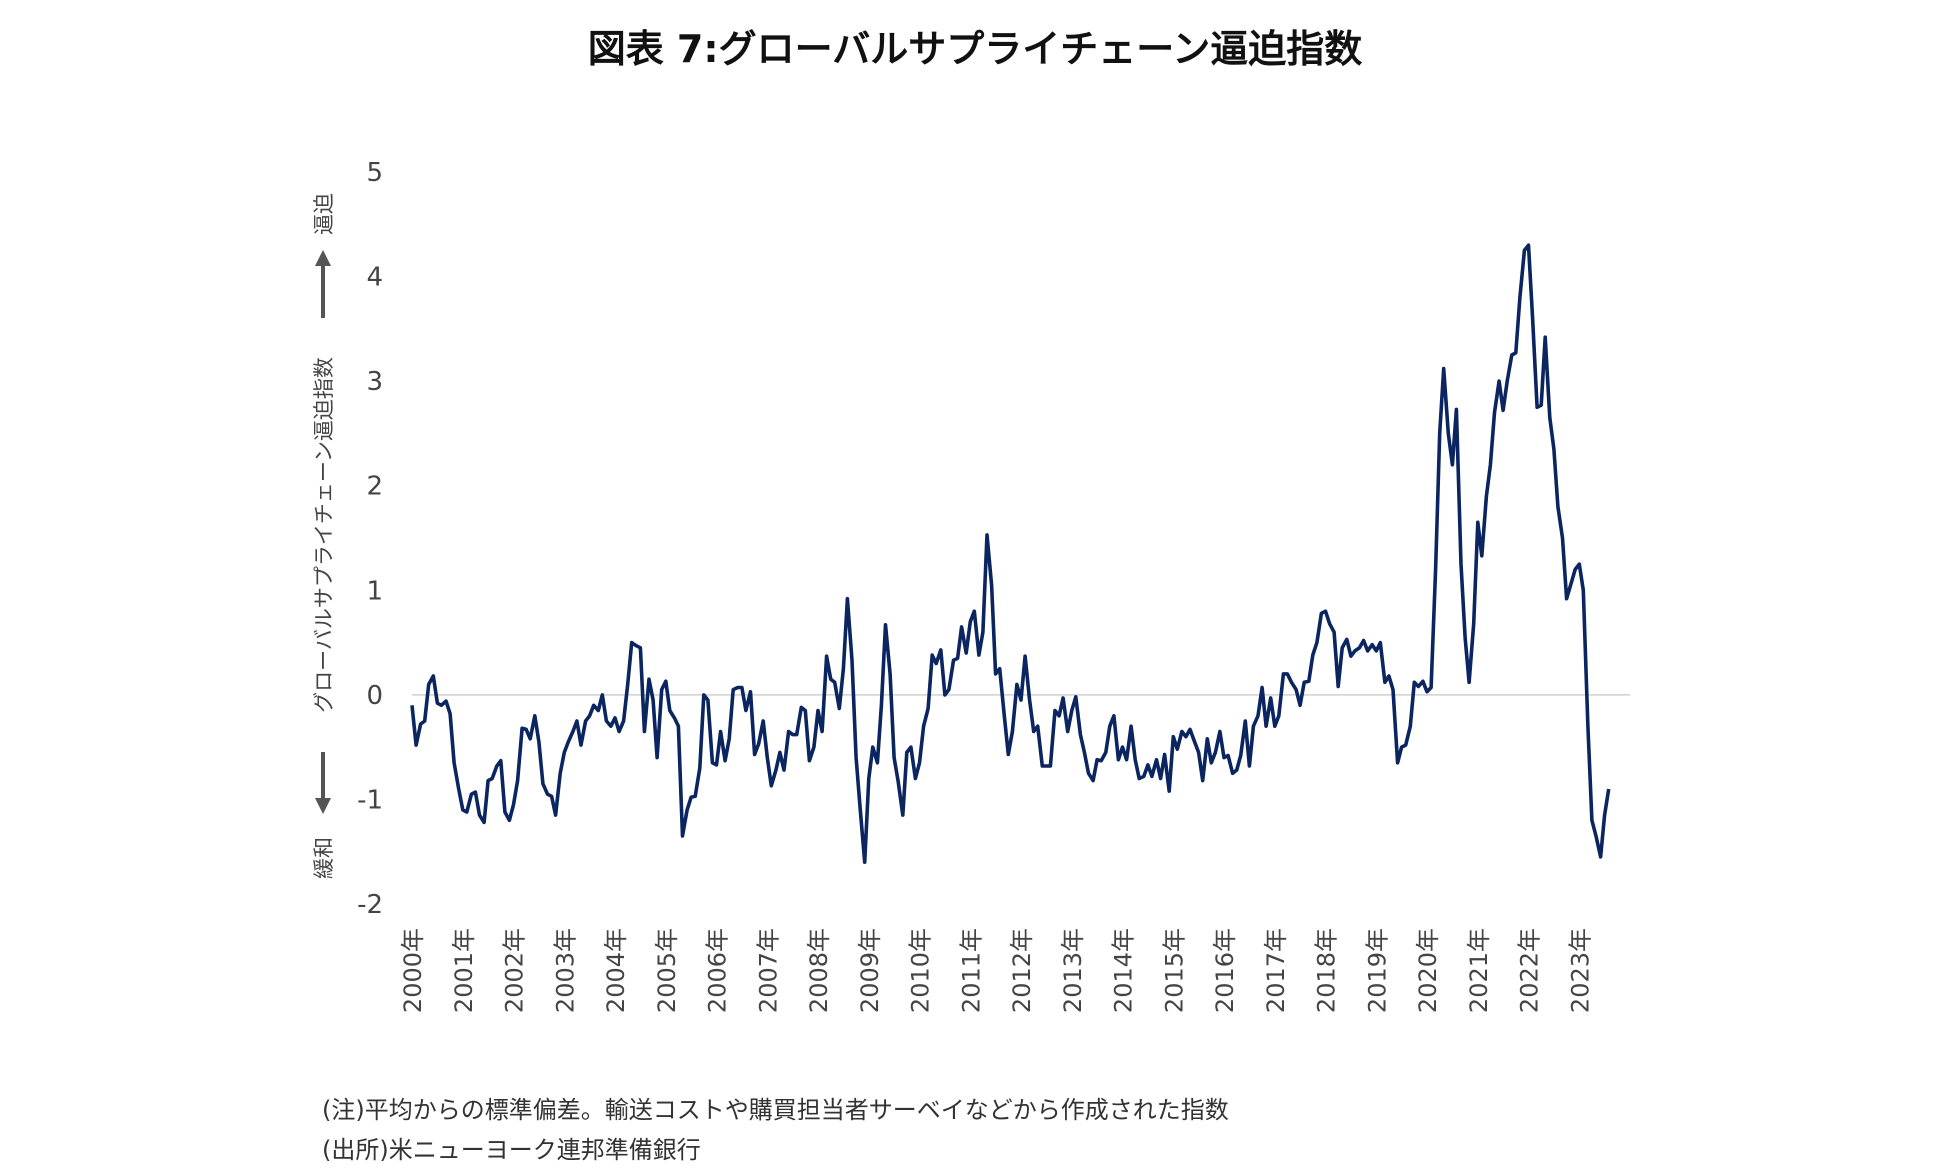 The height and width of the screenshot is (1174, 1950). Describe the element at coordinates (768, 970) in the screenshot. I see `x-tick-label: 2007年` at that location.